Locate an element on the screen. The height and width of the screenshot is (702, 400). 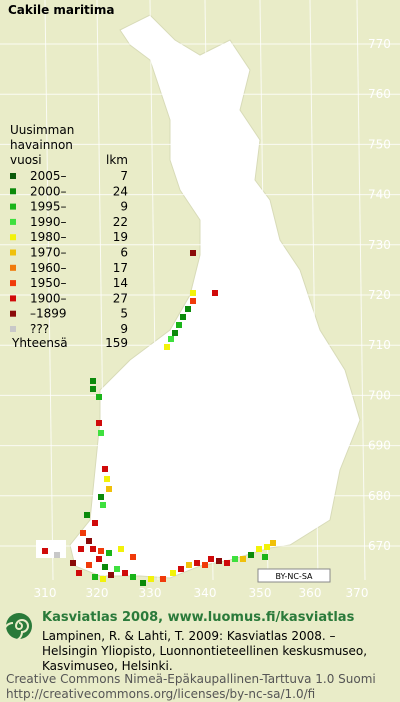
x-grid-label: 360 is located at coordinates (310, 593).